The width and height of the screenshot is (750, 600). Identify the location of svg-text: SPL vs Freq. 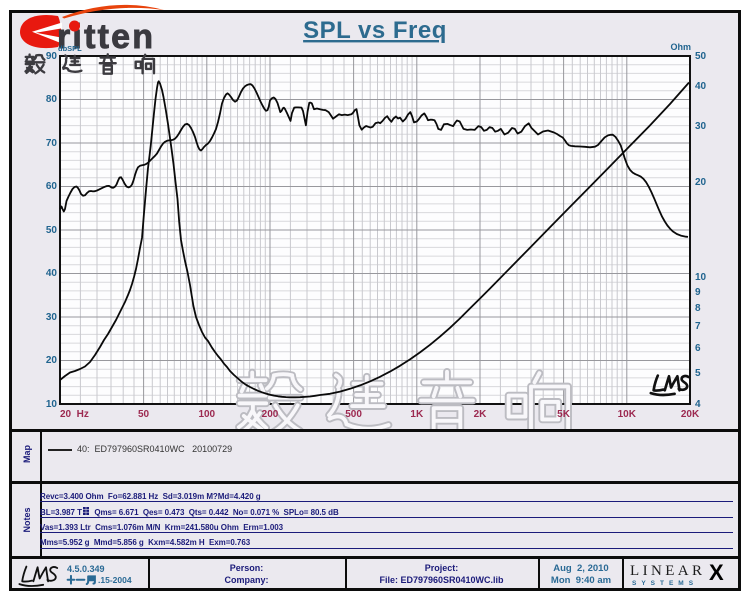
(375, 30).